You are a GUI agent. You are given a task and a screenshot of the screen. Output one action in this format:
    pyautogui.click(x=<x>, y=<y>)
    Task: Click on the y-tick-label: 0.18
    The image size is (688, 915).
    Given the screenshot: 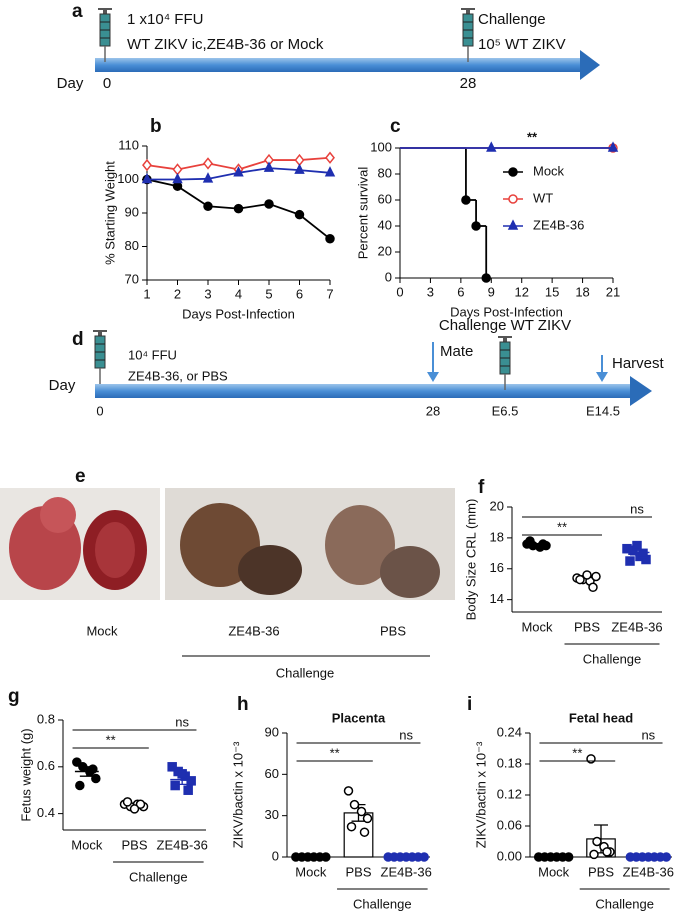 What is the action you would take?
    pyautogui.click(x=509, y=762)
    